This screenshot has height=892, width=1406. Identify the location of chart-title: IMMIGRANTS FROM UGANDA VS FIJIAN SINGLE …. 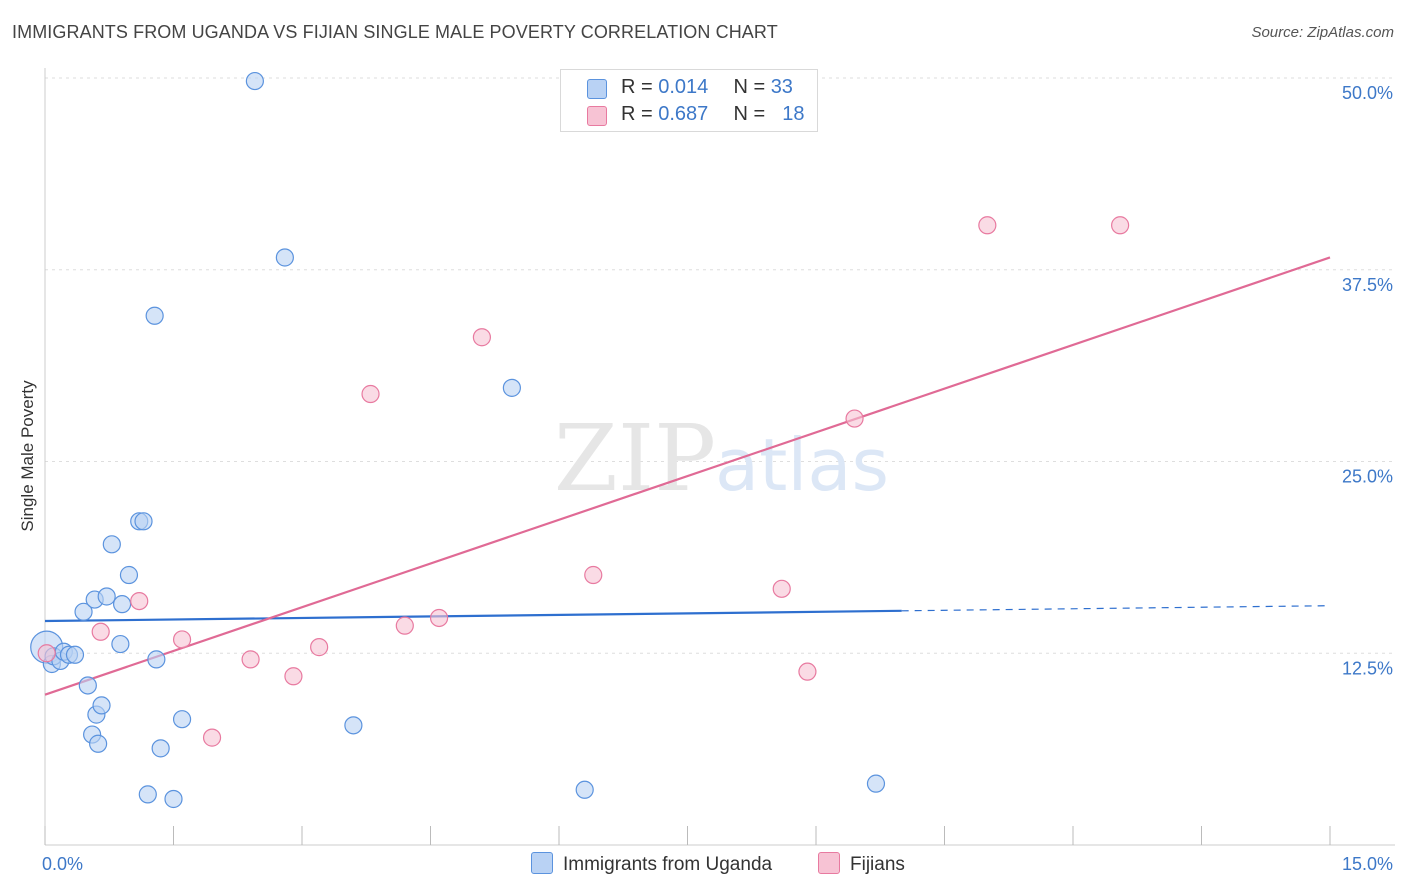
(395, 32).